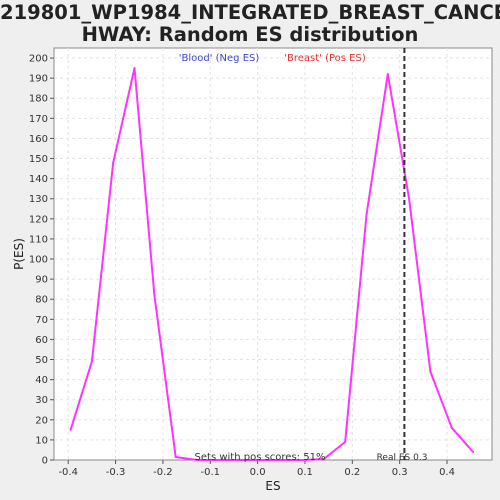 The image size is (500, 500). What do you see at coordinates (352, 472) in the screenshot?
I see `x-tick-label: 0.2` at bounding box center [352, 472].